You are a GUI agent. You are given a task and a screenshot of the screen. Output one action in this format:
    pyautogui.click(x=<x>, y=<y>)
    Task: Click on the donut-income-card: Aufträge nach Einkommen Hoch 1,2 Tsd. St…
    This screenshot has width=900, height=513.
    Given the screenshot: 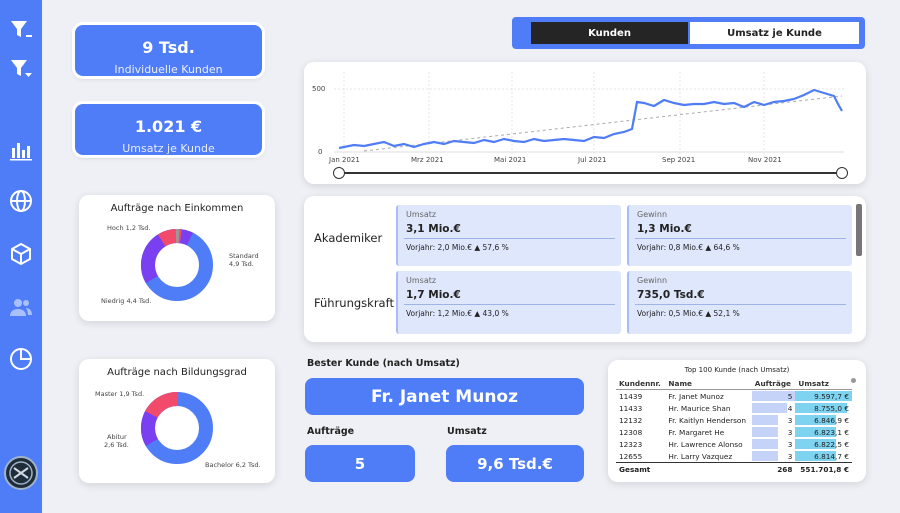 What is the action you would take?
    pyautogui.click(x=177, y=258)
    